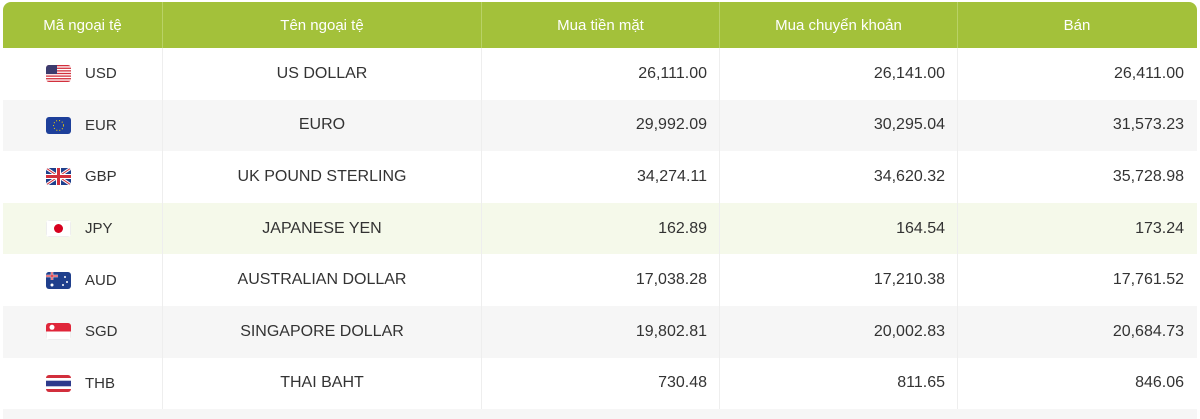 The height and width of the screenshot is (419, 1200). Describe the element at coordinates (600, 414) in the screenshot. I see `table-row-partial` at that location.